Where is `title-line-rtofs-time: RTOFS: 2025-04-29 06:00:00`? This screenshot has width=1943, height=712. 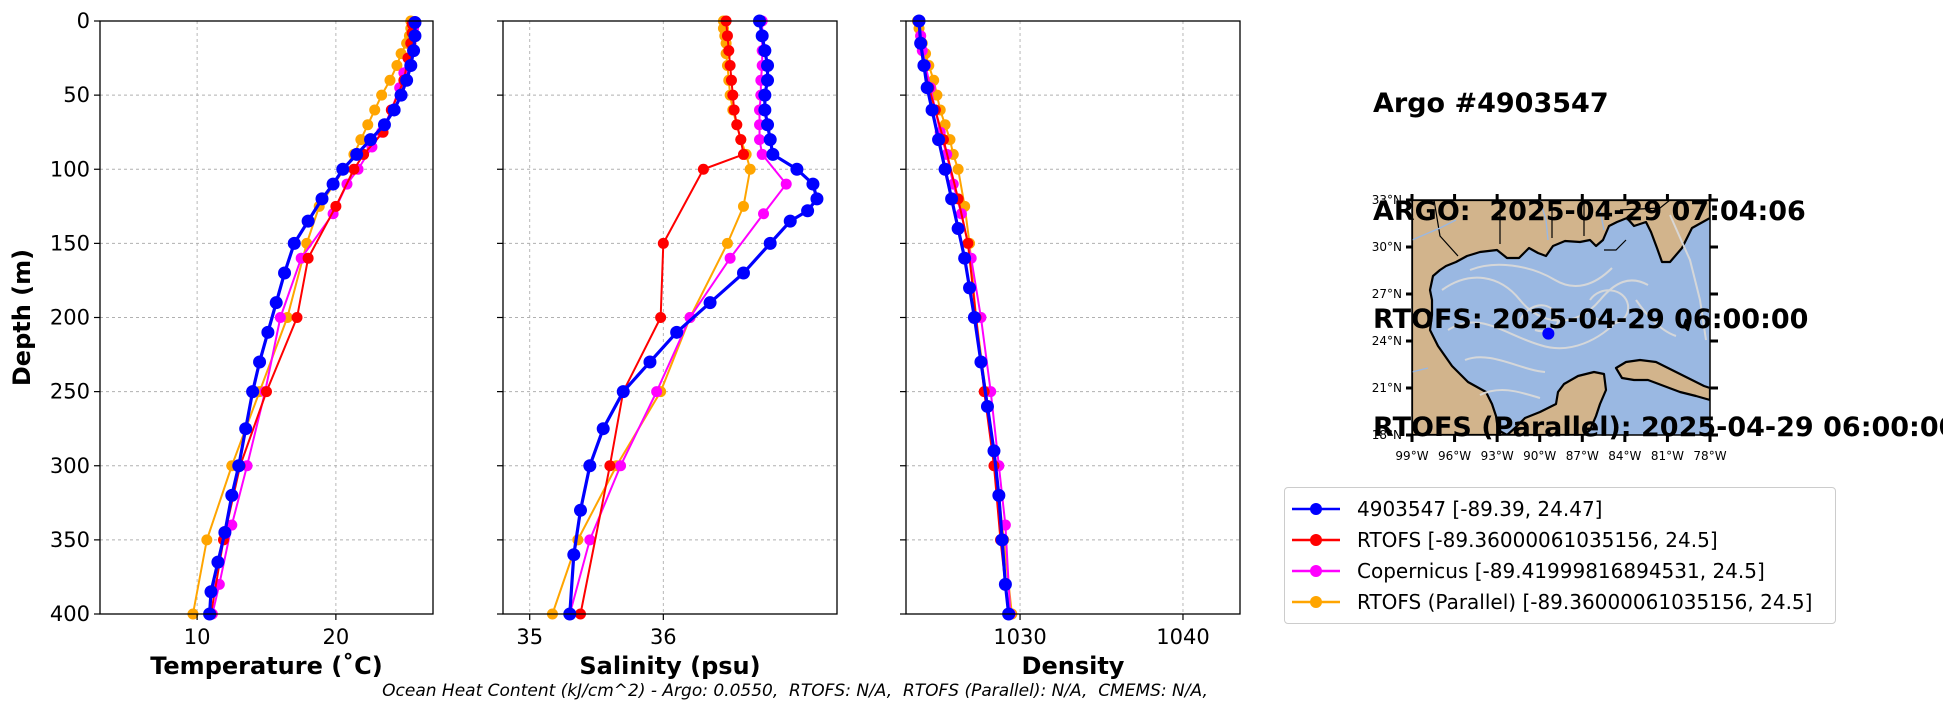
title-line-rtofs-time: RTOFS: 2025-04-29 06:00:00 is located at coordinates (1591, 319).